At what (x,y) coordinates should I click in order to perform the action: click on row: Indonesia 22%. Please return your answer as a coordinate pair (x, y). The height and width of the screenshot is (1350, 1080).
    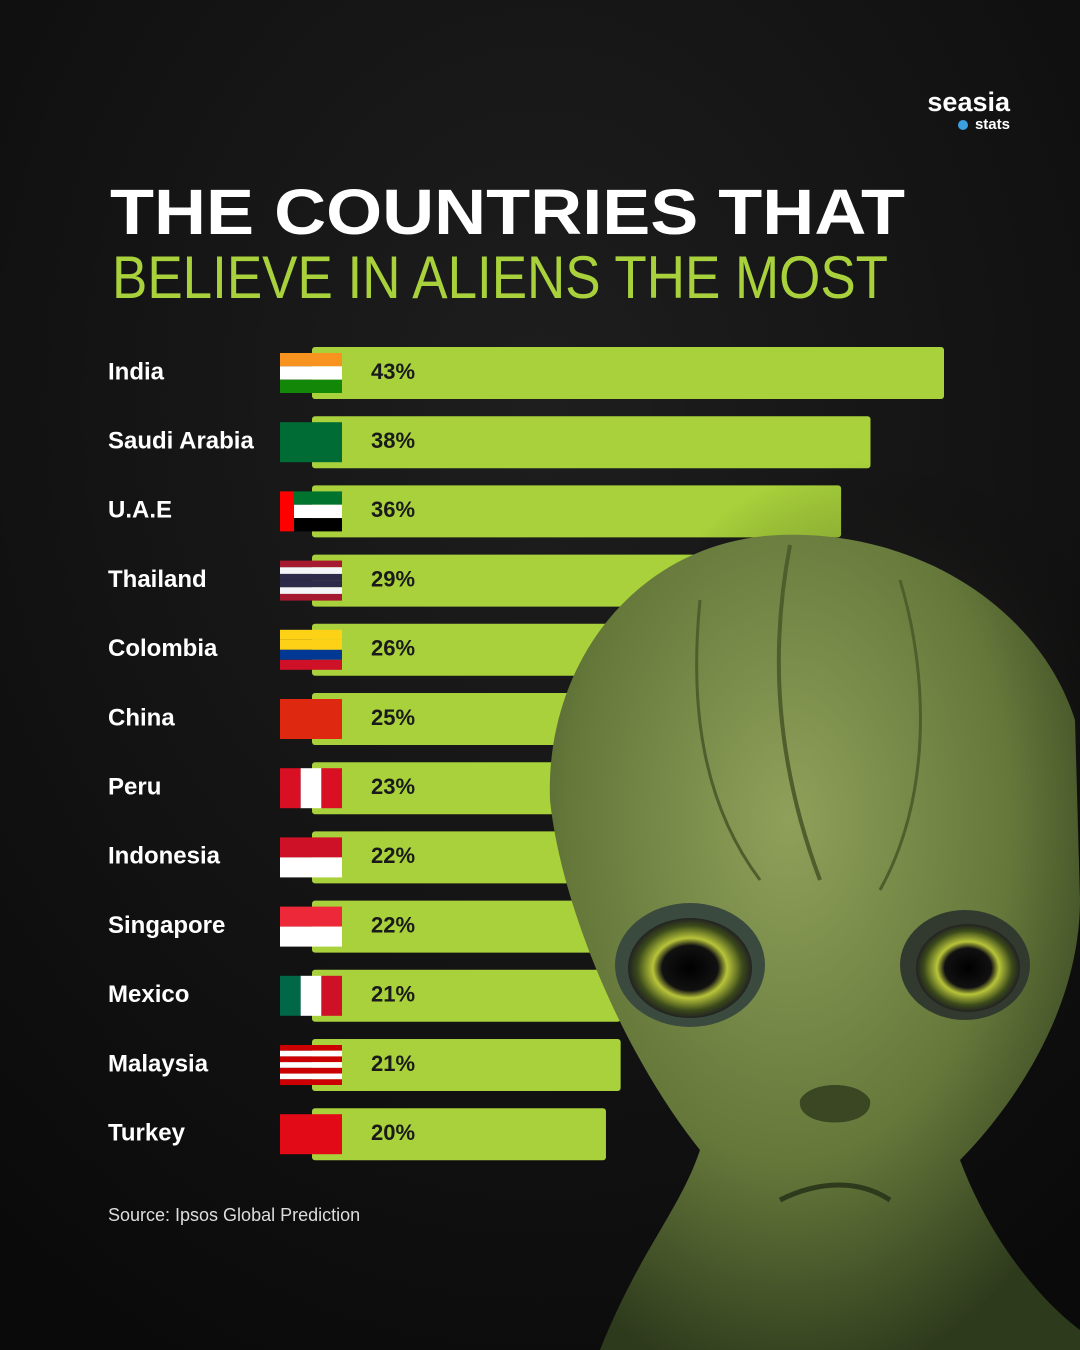
    Looking at the image, I should click on (372, 857).